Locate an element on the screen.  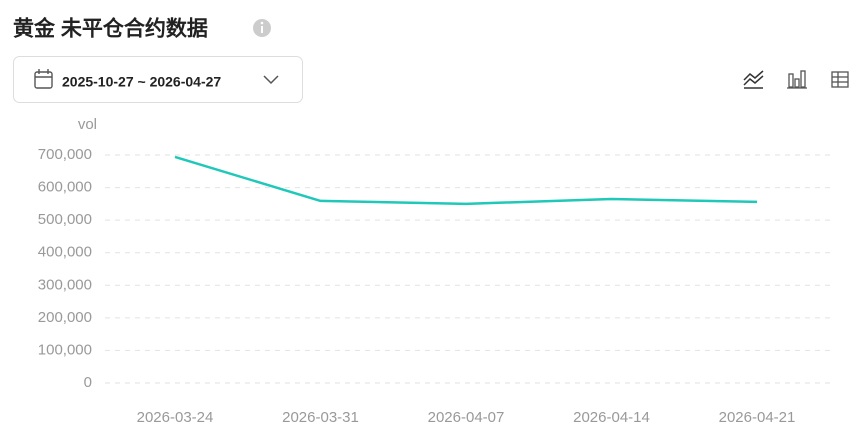
y-tick-label: 500,000 is located at coordinates (65, 219).